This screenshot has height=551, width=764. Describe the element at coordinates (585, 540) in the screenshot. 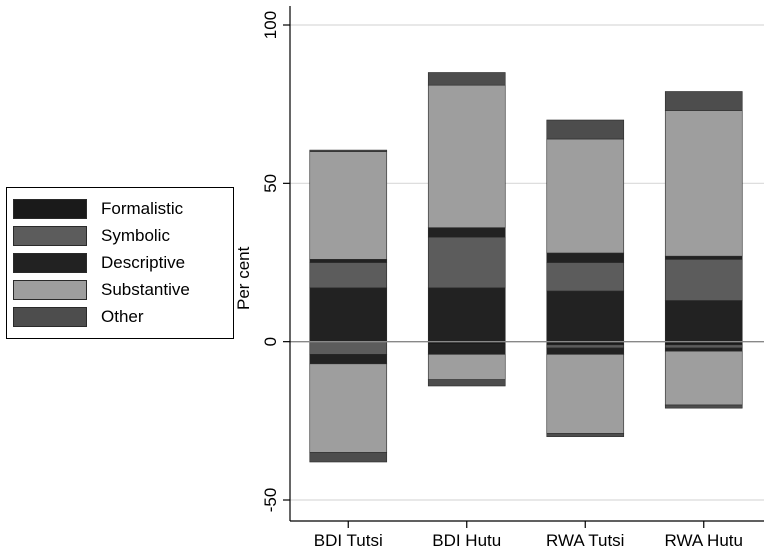

I see `x-tick-label: RWA Tutsi` at that location.